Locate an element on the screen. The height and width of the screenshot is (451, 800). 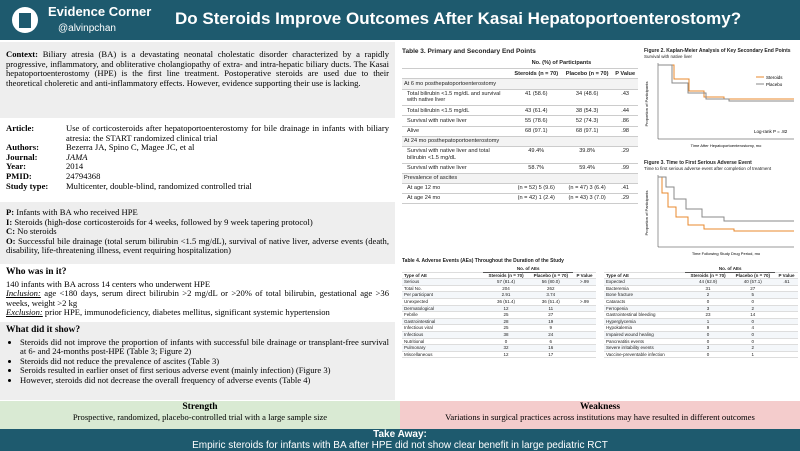
x-label: Time Following Study Drug Period, mo is located at coordinates (726, 253).